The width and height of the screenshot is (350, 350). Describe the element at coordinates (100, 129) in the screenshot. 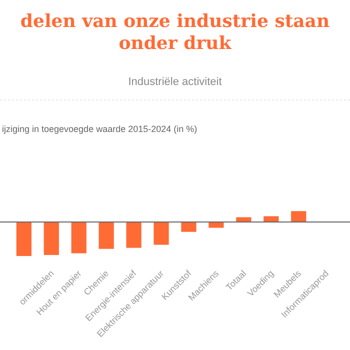

I see `text: ijziging in toegevoegde waarde 2015-2024 (in %)` at that location.